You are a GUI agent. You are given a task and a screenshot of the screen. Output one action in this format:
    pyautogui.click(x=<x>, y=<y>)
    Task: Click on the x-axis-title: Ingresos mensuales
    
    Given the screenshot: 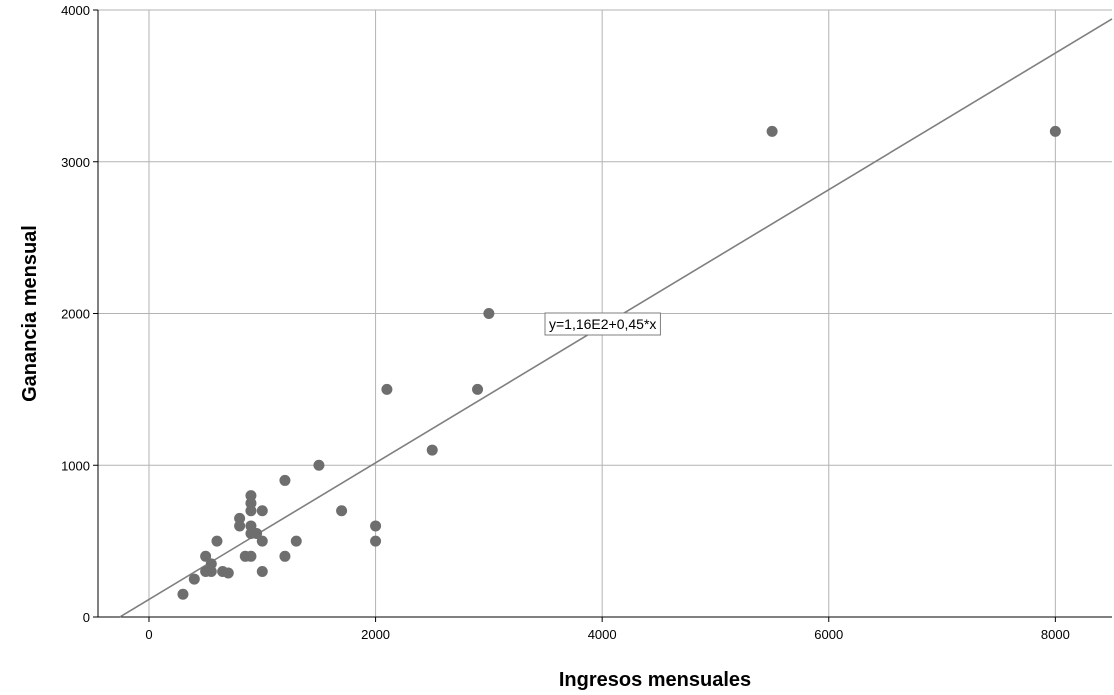 What is the action you would take?
    pyautogui.click(x=655, y=680)
    